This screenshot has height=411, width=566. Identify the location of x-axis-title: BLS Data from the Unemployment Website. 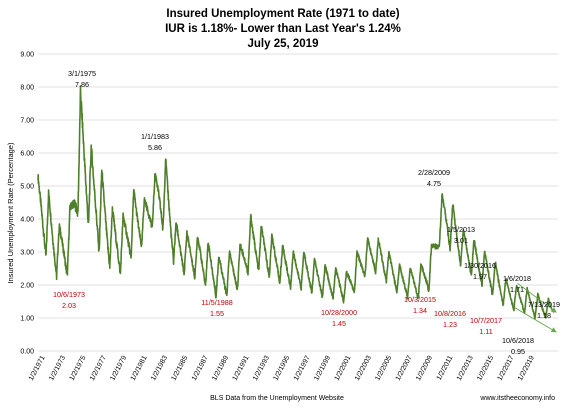
(277, 398).